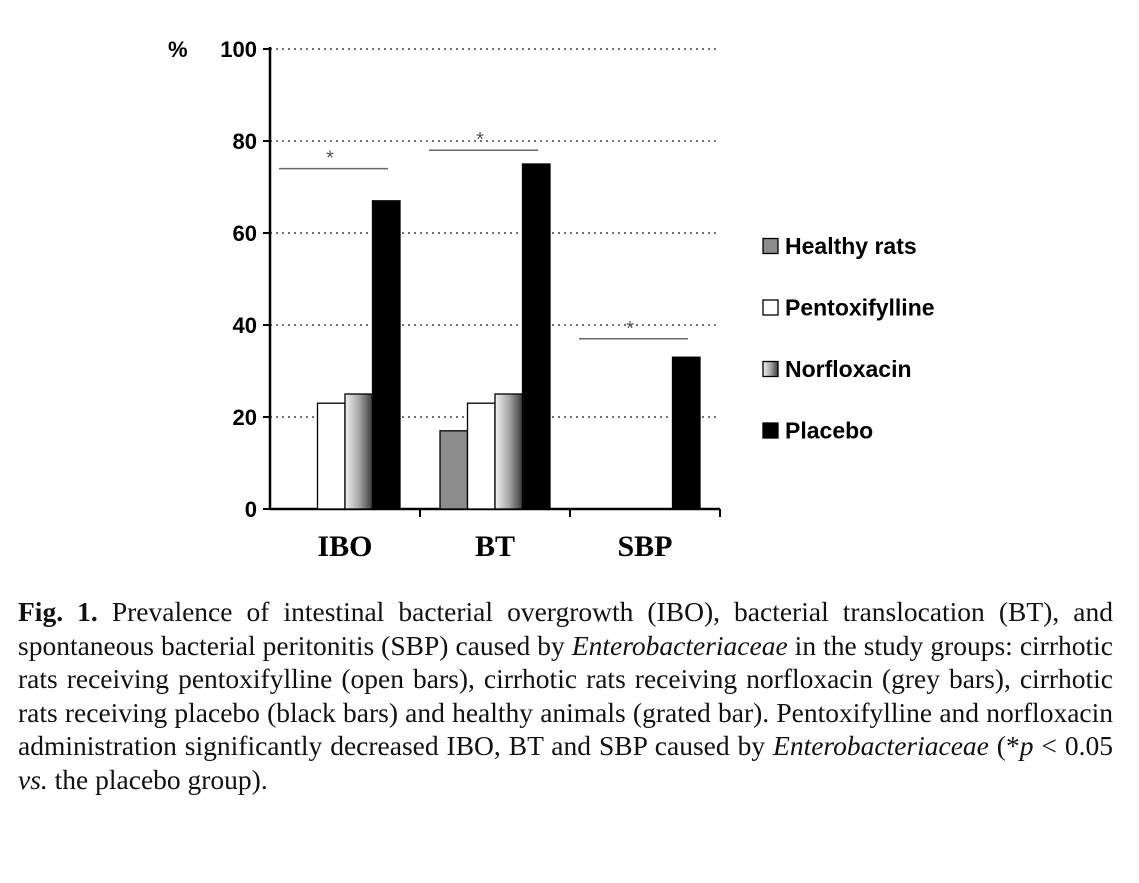 The image size is (1139, 883). What do you see at coordinates (33, 779) in the screenshot?
I see `caption-italic: vs.` at bounding box center [33, 779].